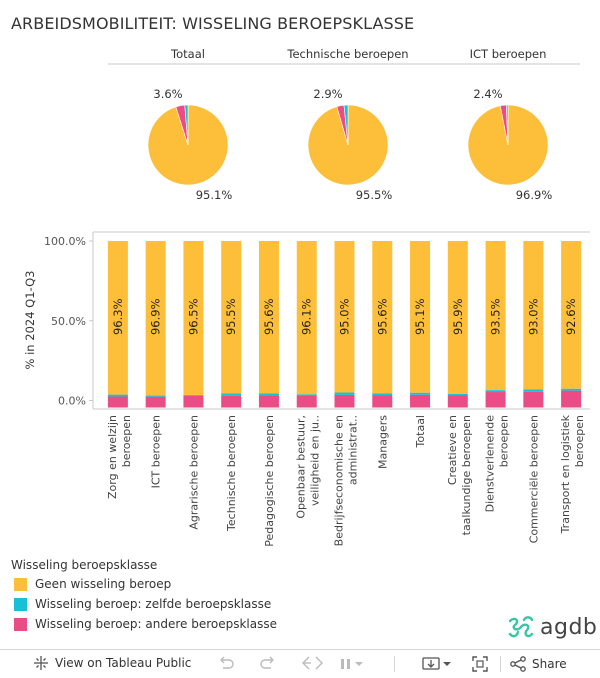  What do you see at coordinates (374, 195) in the screenshot?
I see `pie-label-large-1: 95.5%` at bounding box center [374, 195].